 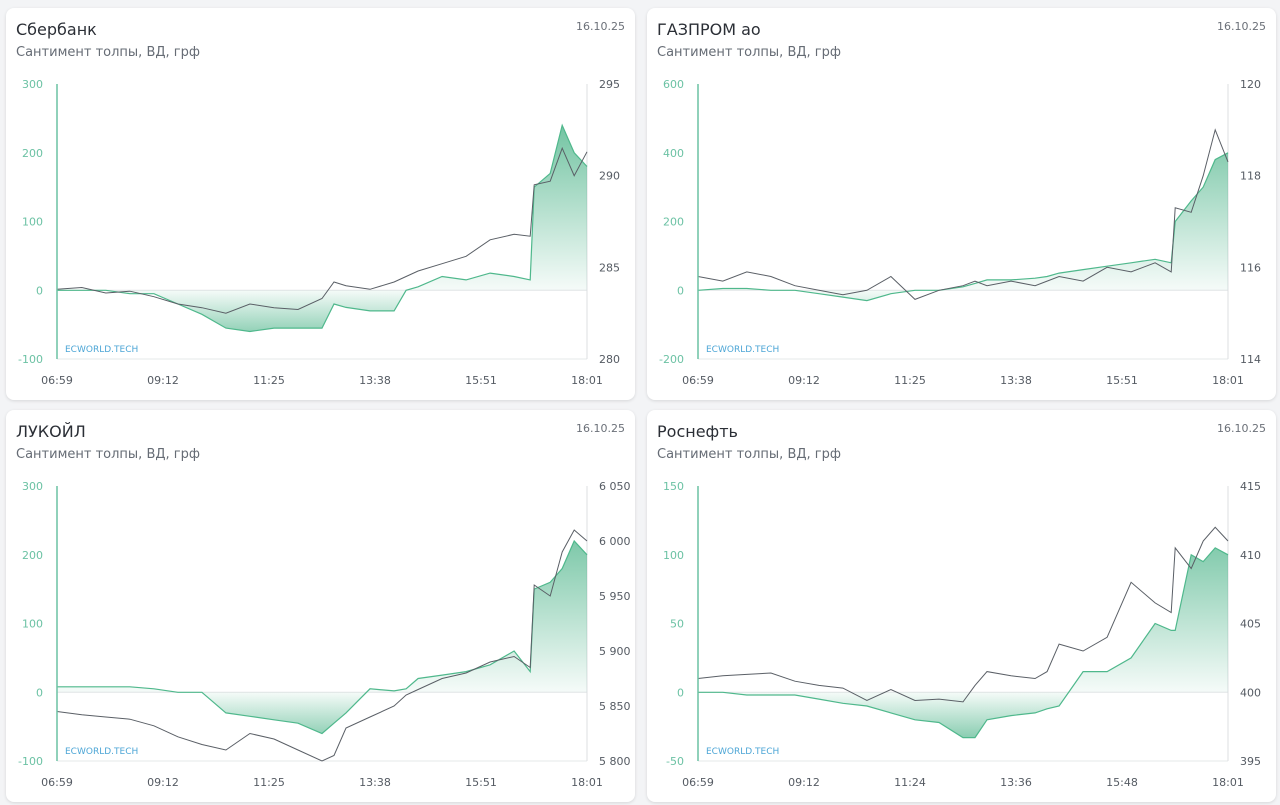 I want to click on right-tick-label: 114, so click(x=1250, y=359).